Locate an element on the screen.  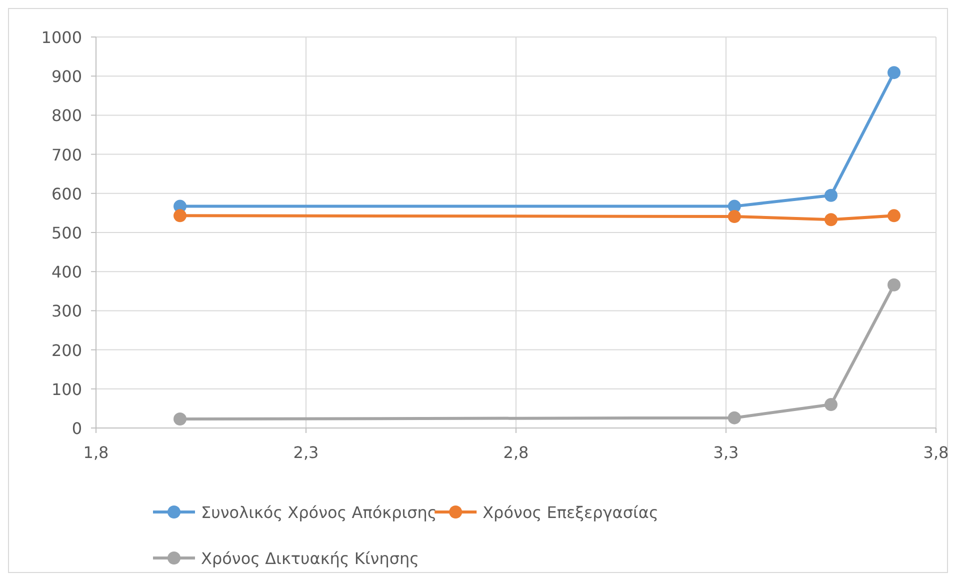
y-tick-label: 1000 is located at coordinates (61, 37).